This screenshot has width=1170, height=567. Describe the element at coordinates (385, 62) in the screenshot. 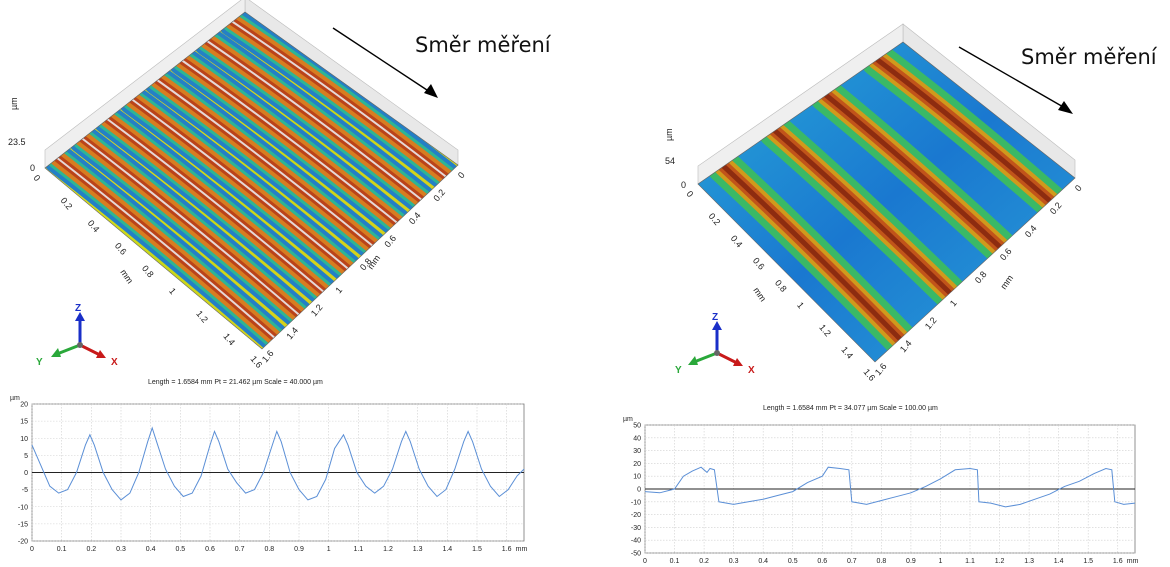

I see `direction-arrow` at that location.